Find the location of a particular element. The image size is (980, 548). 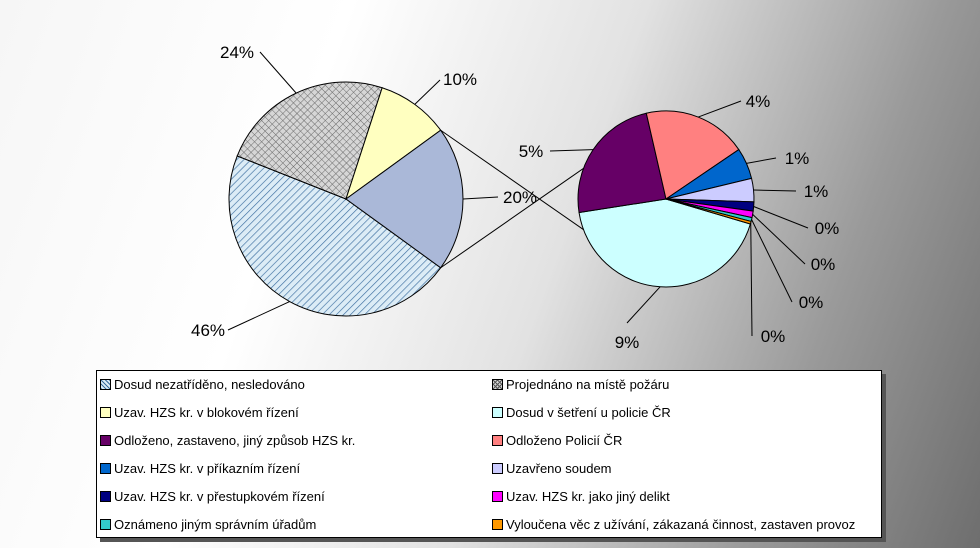

main-data-label: 24% is located at coordinates (237, 52).